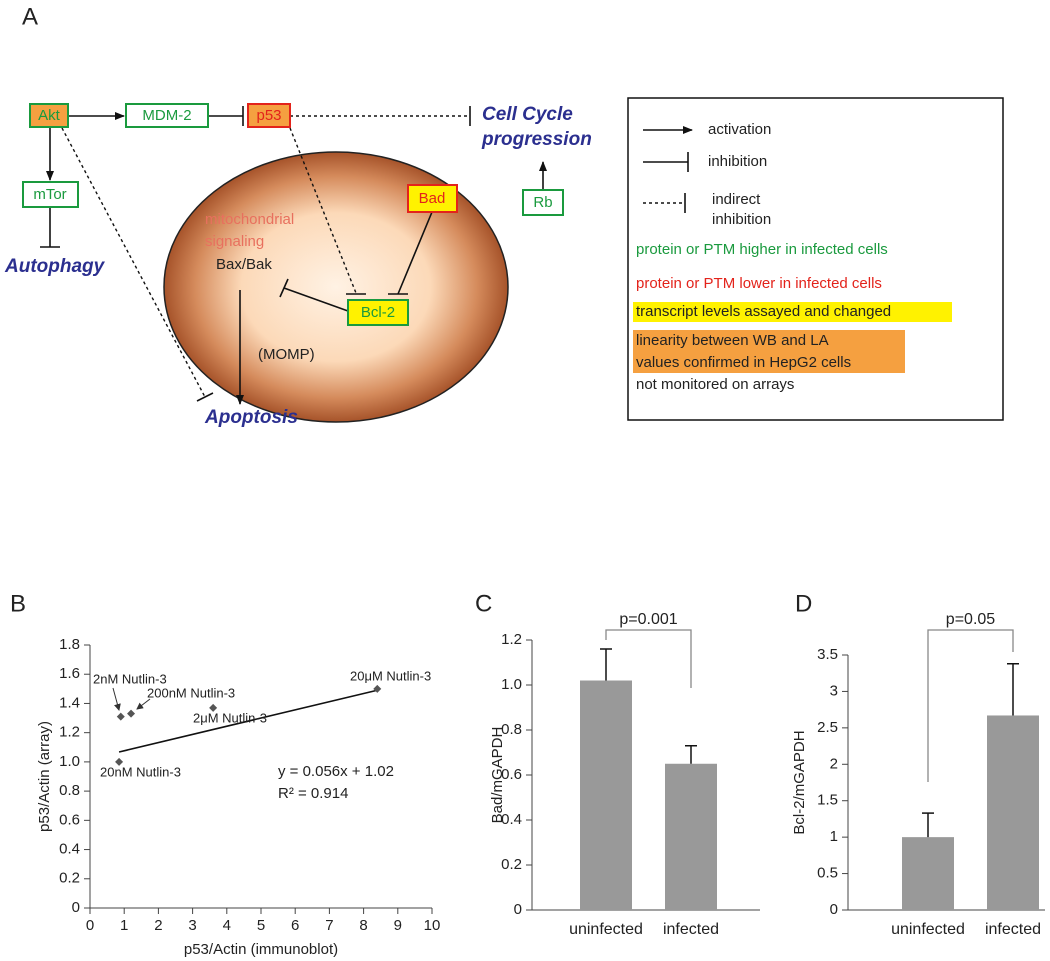 The image size is (1050, 961). What do you see at coordinates (483, 603) in the screenshot?
I see `panel-label: C` at bounding box center [483, 603].